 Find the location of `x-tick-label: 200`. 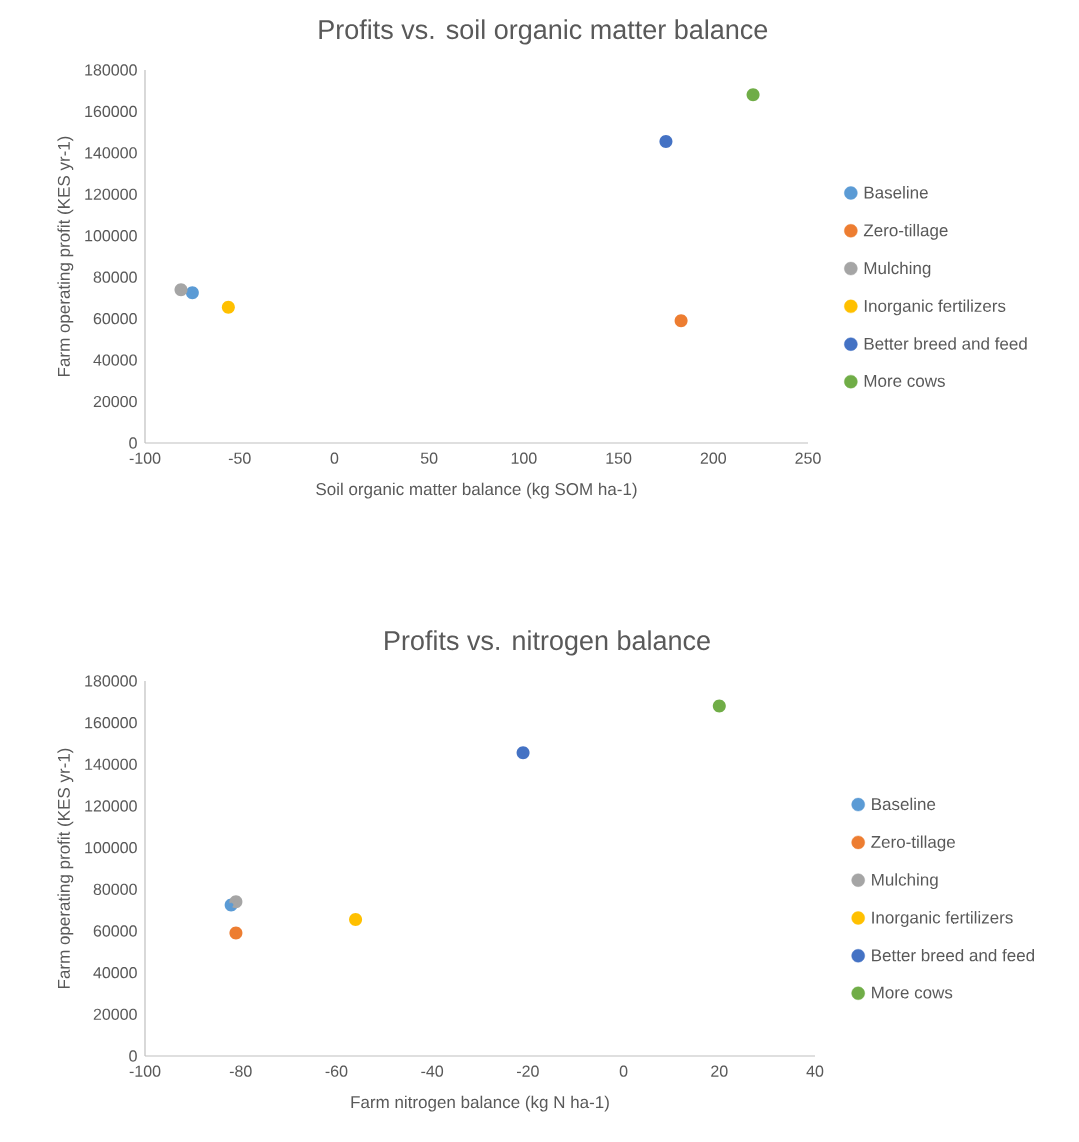

x-tick-label: 200 is located at coordinates (713, 458).